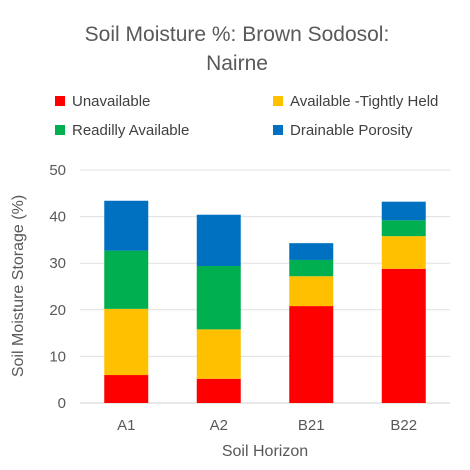 The width and height of the screenshot is (470, 470). I want to click on y-tick-label-10: 10, so click(57, 356).